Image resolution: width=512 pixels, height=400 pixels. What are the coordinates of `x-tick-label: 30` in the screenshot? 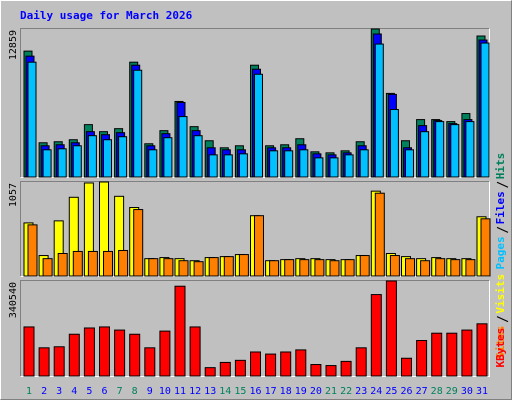 It's located at (467, 391).